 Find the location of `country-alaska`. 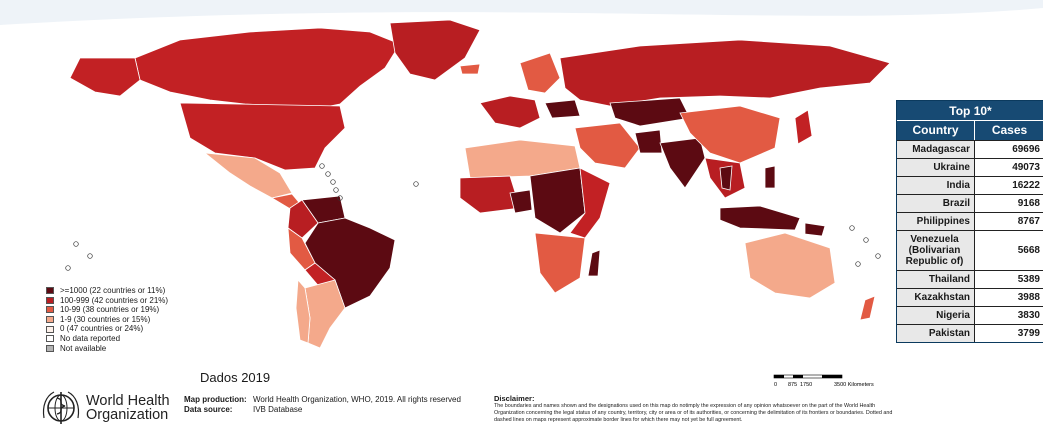

country-alaska is located at coordinates (105, 77).